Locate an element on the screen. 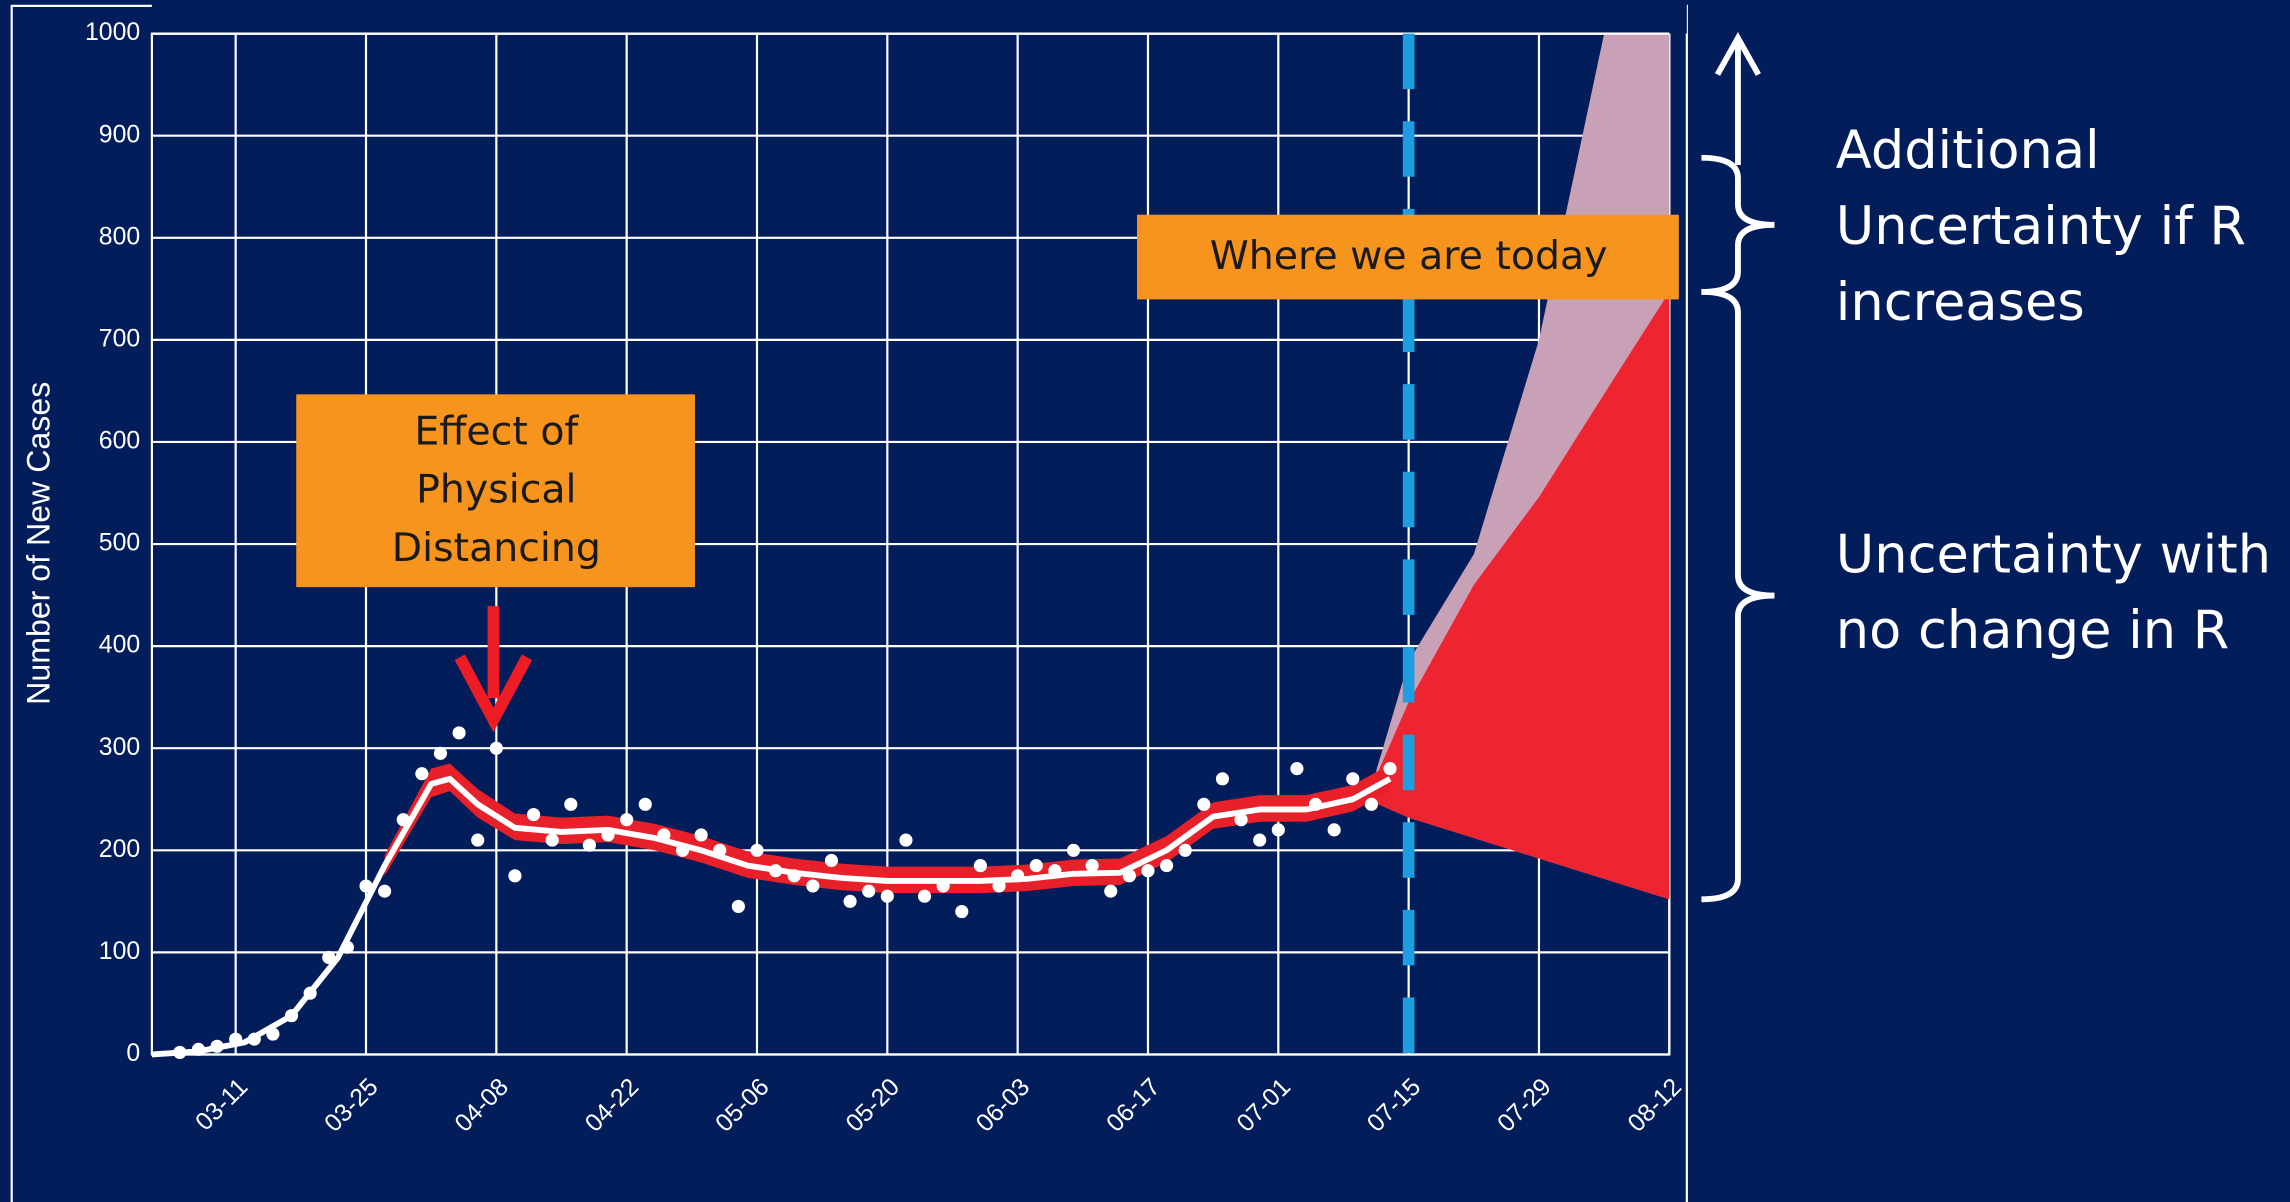  y-tick-label: 0 is located at coordinates (133, 1053).